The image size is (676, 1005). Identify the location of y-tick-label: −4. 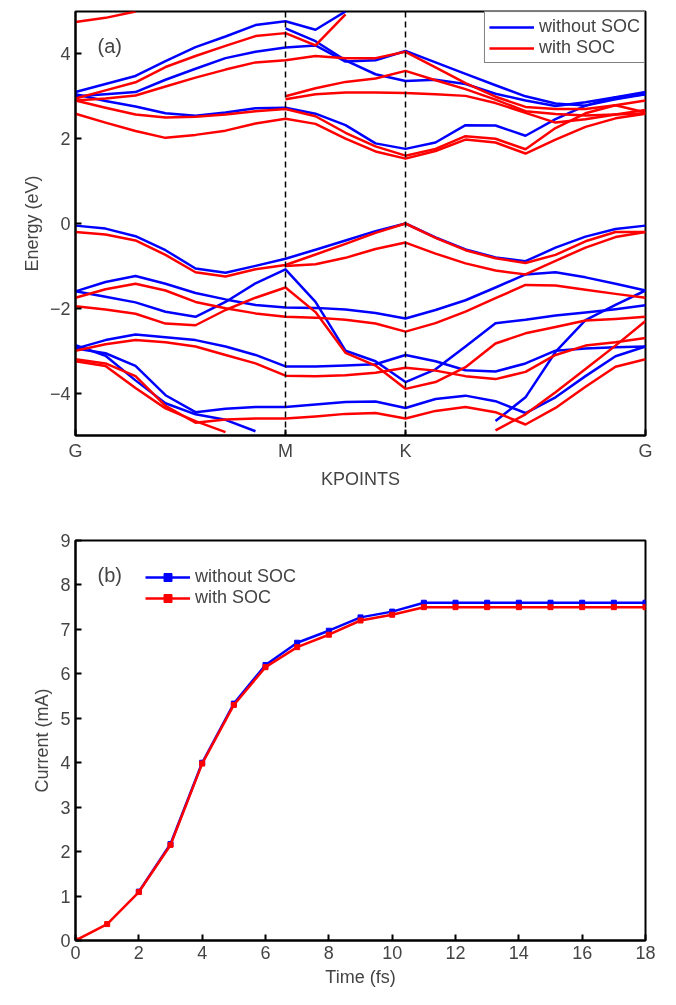
(60, 393).